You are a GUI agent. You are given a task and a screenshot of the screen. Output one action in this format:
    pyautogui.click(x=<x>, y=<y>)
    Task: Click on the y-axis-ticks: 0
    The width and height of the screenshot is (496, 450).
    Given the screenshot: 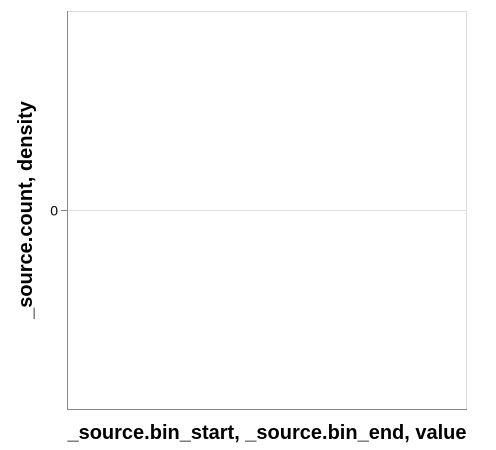 What is the action you would take?
    pyautogui.click(x=58, y=211)
    